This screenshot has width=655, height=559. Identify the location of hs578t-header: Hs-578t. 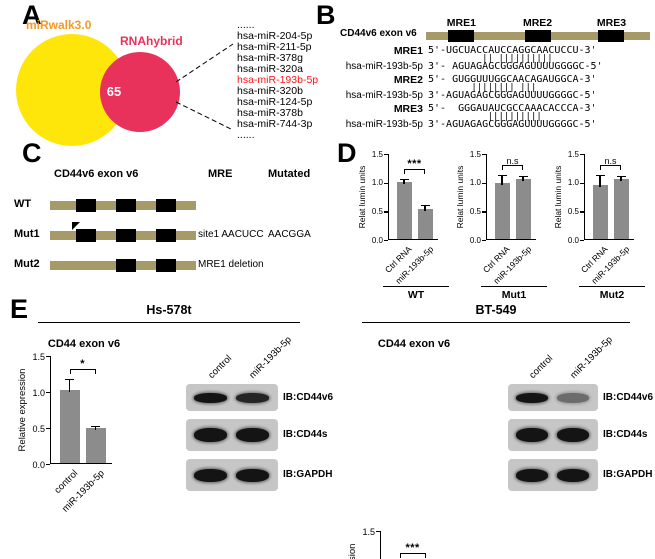
(169, 310).